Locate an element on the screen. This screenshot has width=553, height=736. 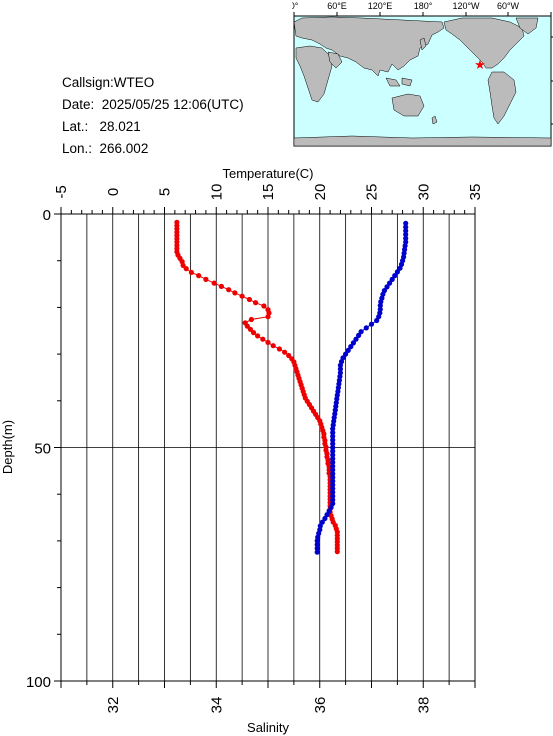
temperature-axis: -5 0 5 10 15 20 25 30 35 is located at coordinates (268, 199).